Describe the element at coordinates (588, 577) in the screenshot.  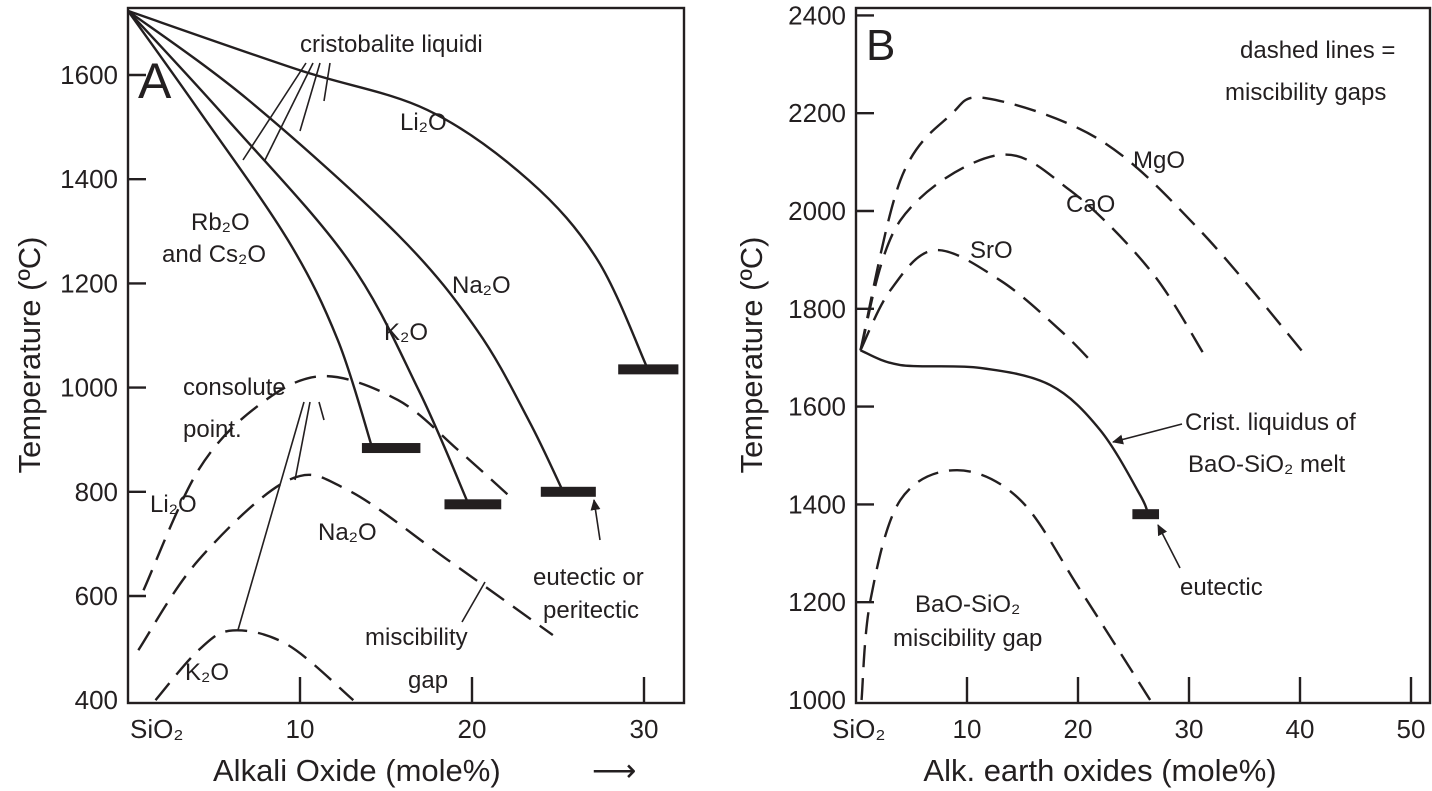
I see `annotation-eutectic-or: eutectic or` at that location.